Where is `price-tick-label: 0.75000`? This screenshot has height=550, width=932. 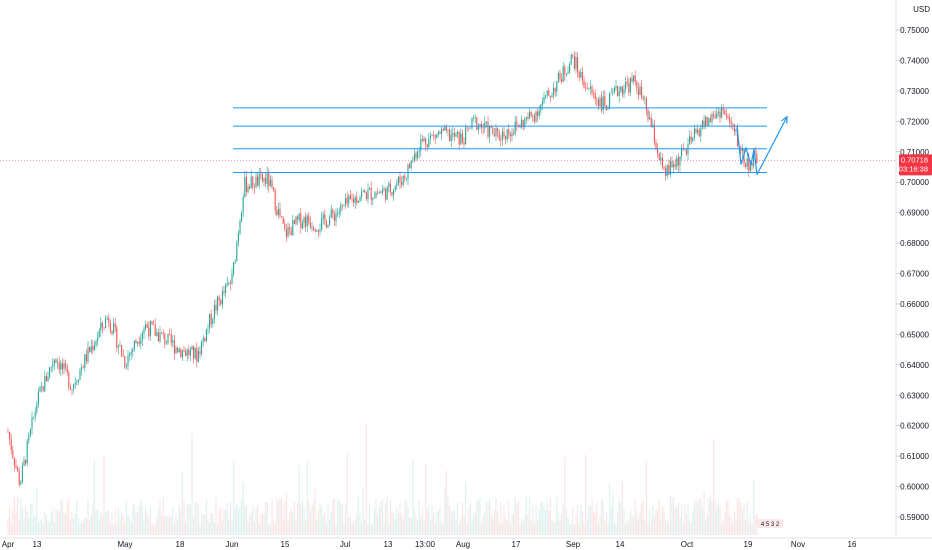 price-tick-label: 0.75000 is located at coordinates (914, 30).